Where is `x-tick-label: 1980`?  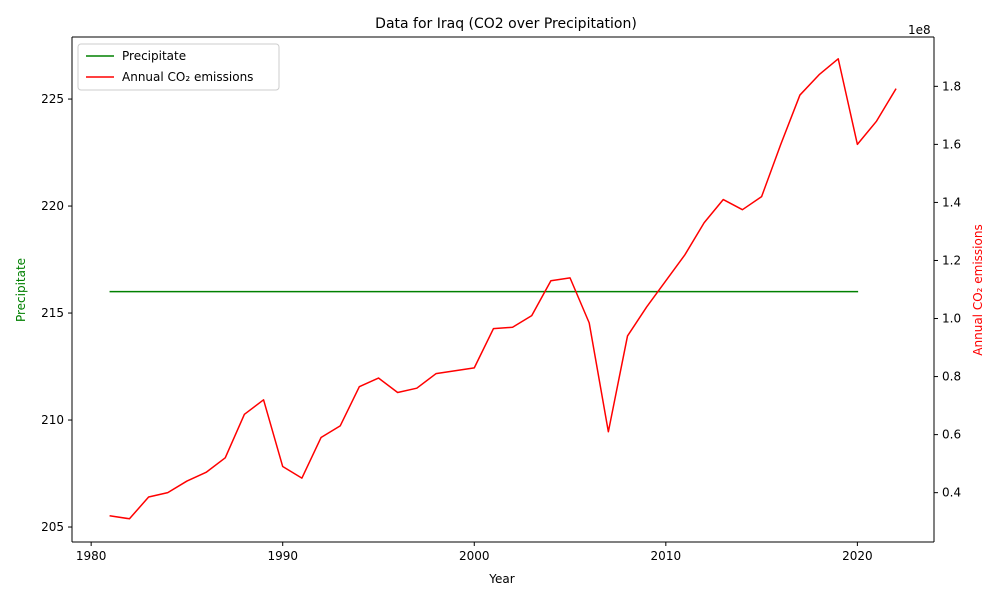 x-tick-label: 1980 is located at coordinates (91, 556).